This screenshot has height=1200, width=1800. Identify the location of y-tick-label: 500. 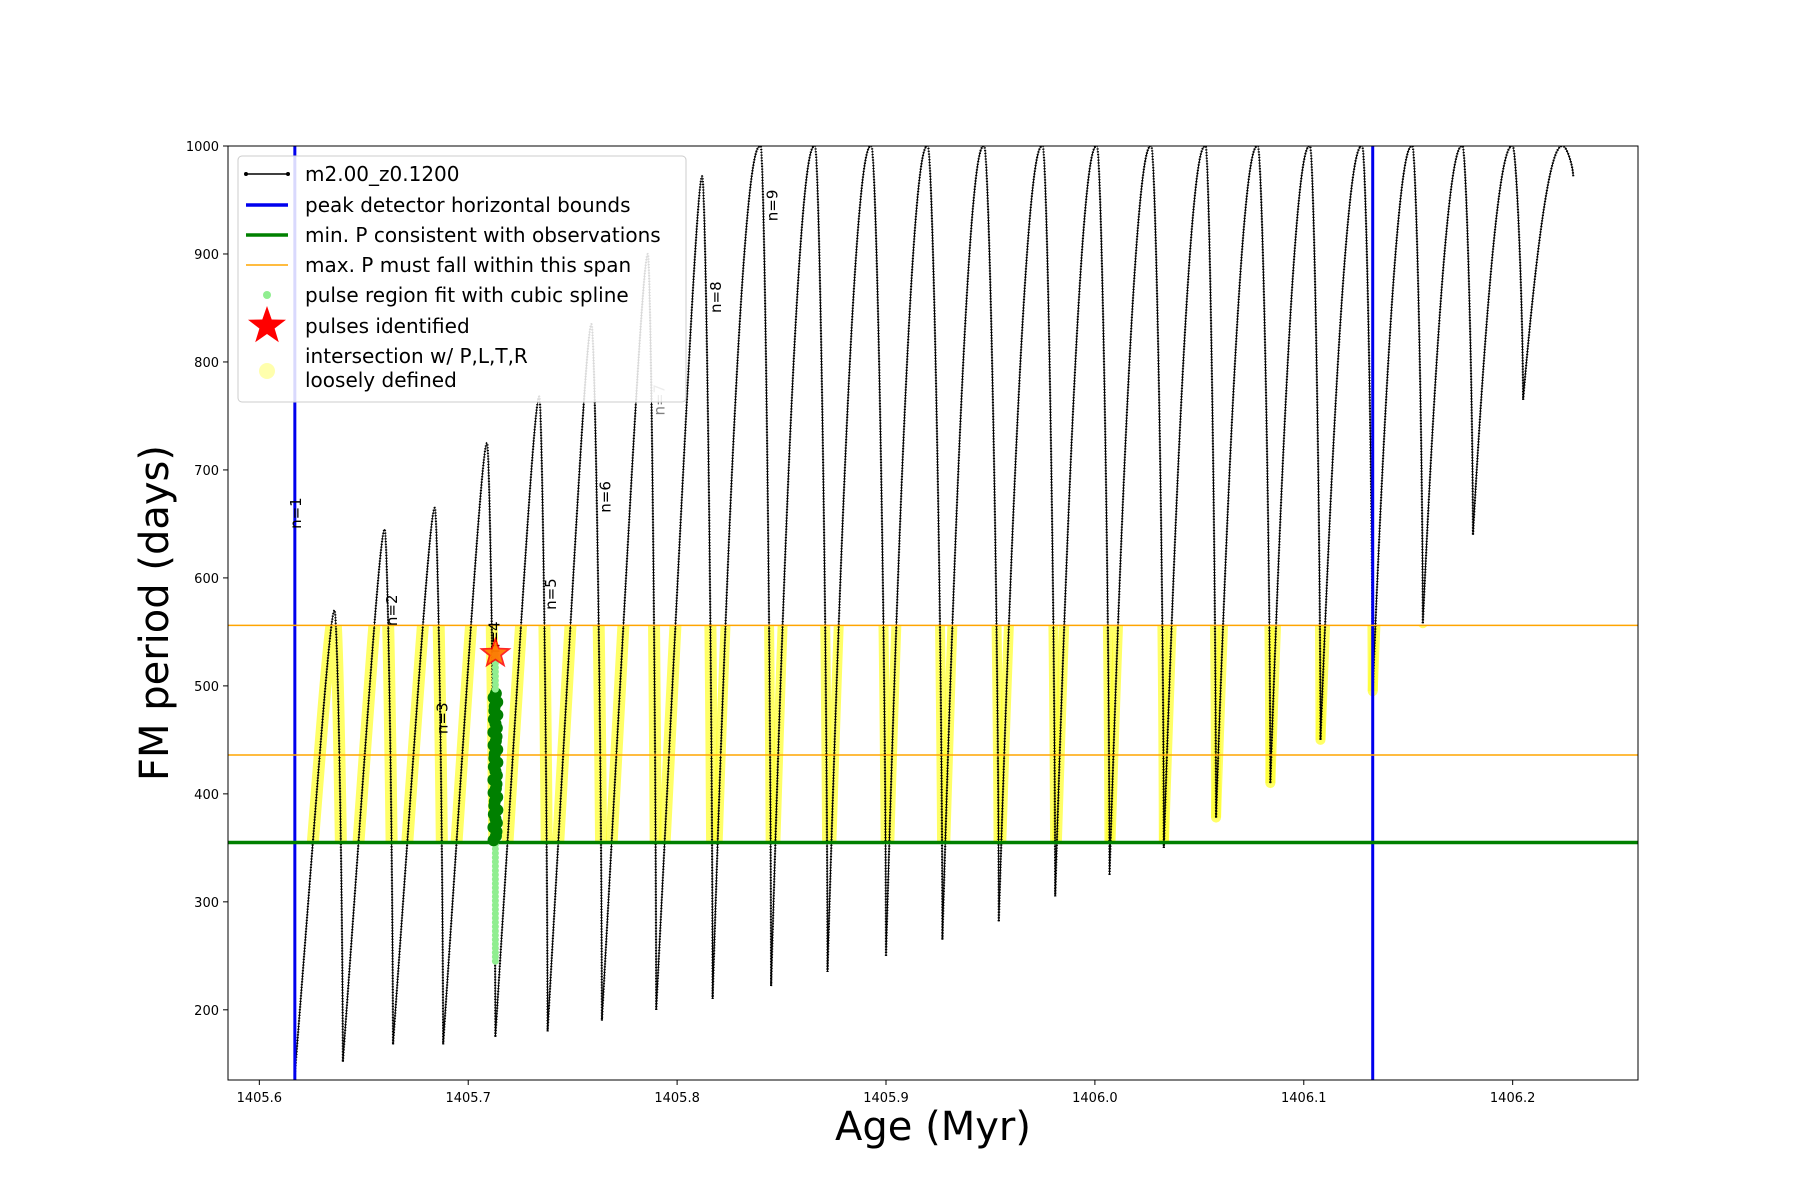
(206, 687).